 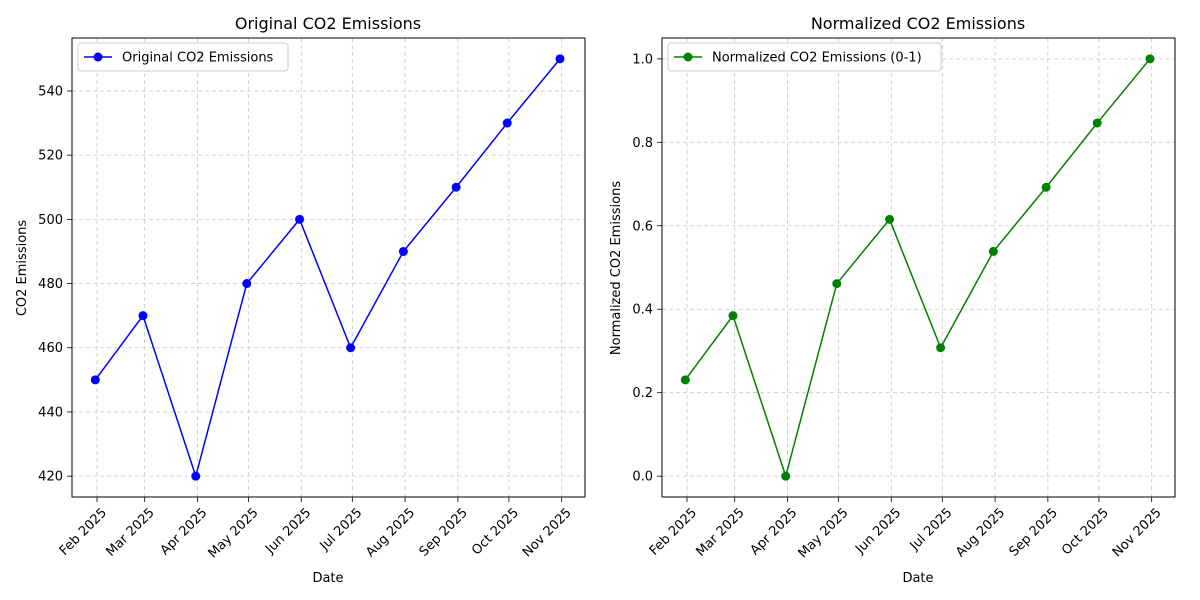 I want to click on legend-label: Normalized CO2 Emissions (0-1), so click(x=817, y=58).